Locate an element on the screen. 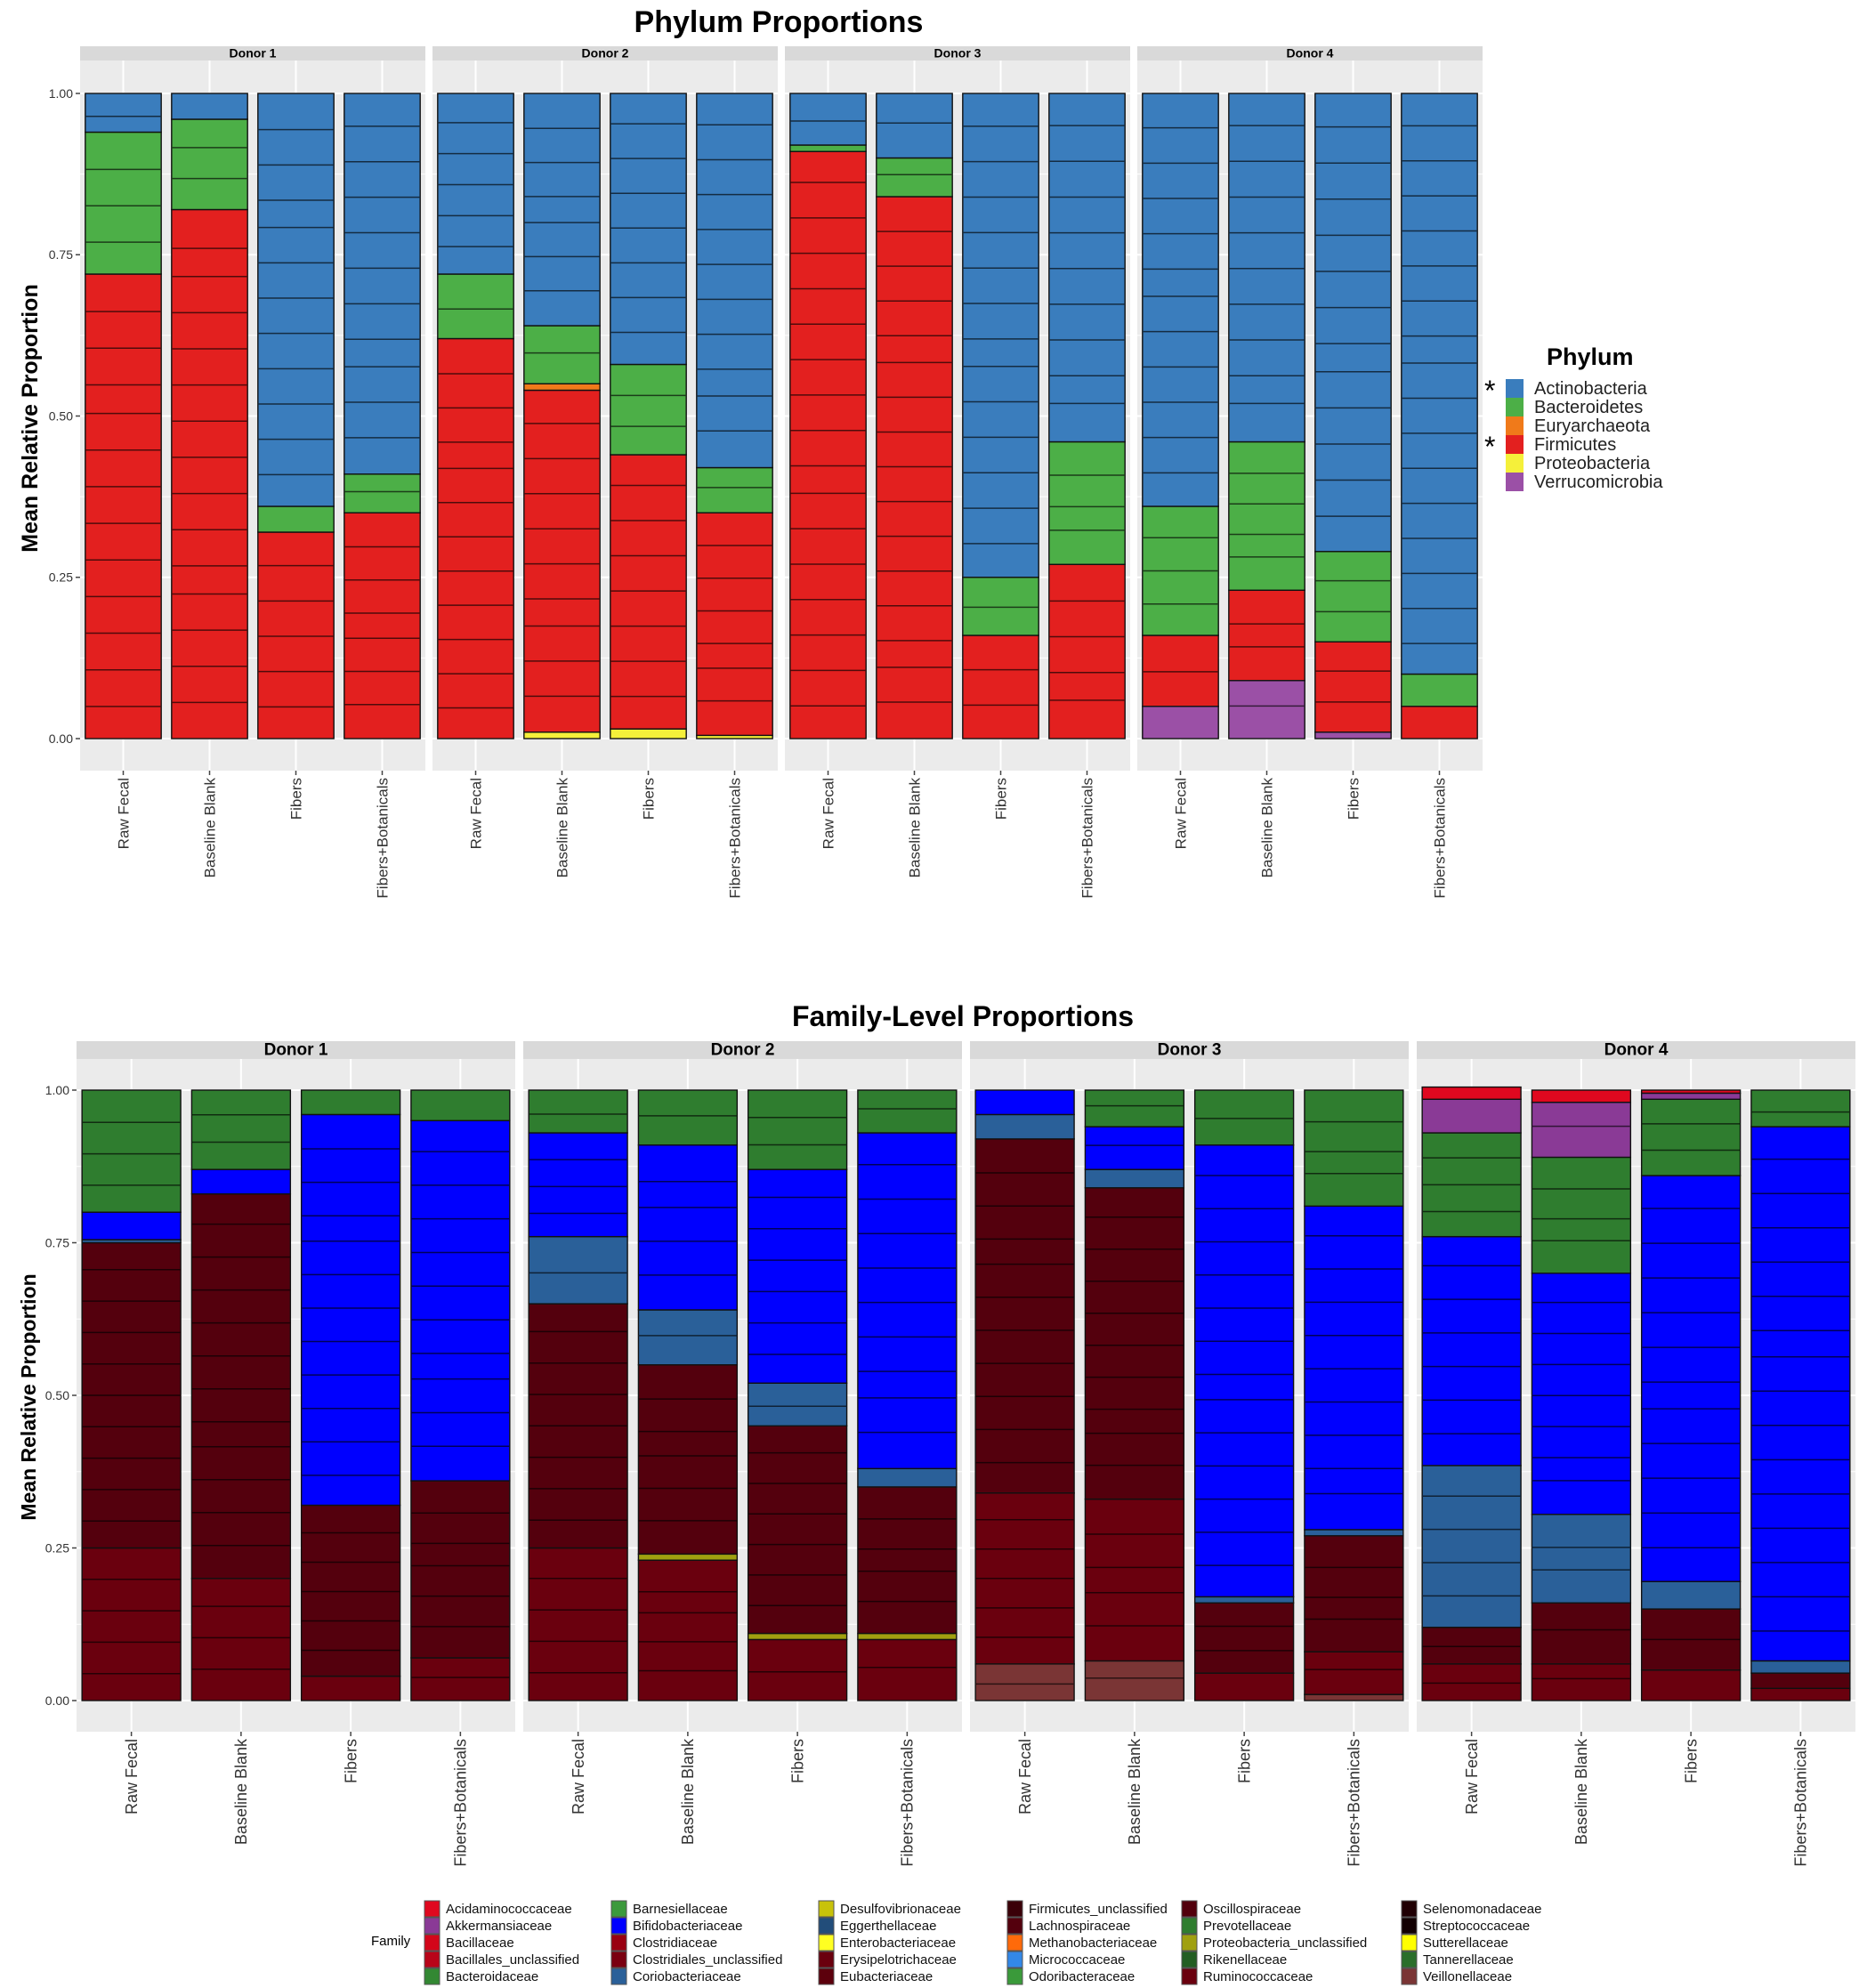 This screenshot has height=1988, width=1859. legend-label: Desulfovibrionaceae is located at coordinates (900, 1909).